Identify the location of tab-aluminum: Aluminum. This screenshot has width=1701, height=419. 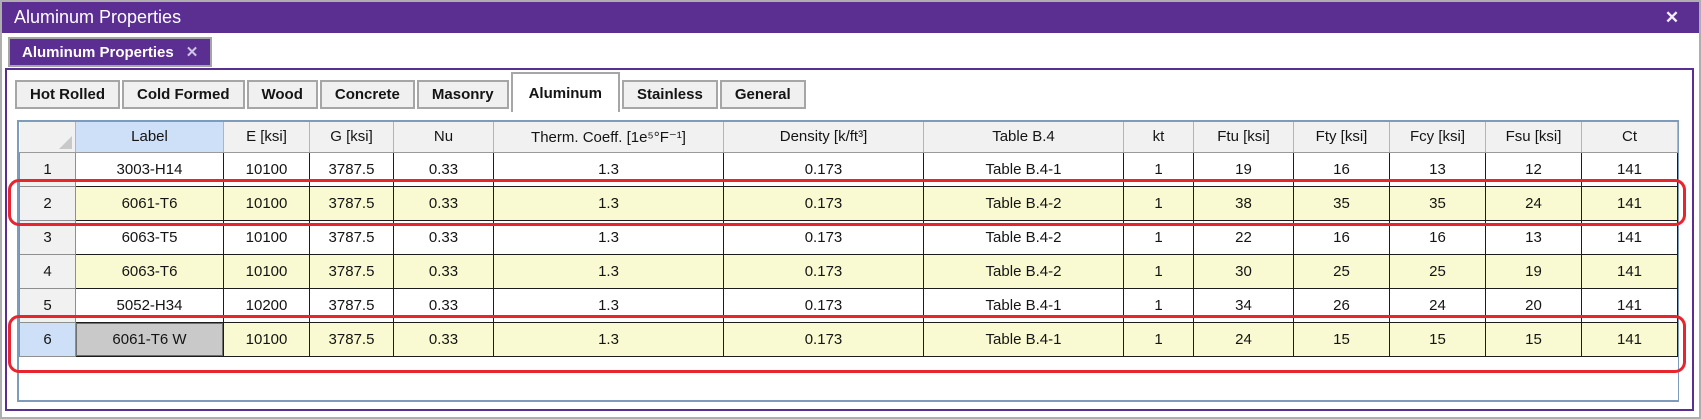
(565, 92).